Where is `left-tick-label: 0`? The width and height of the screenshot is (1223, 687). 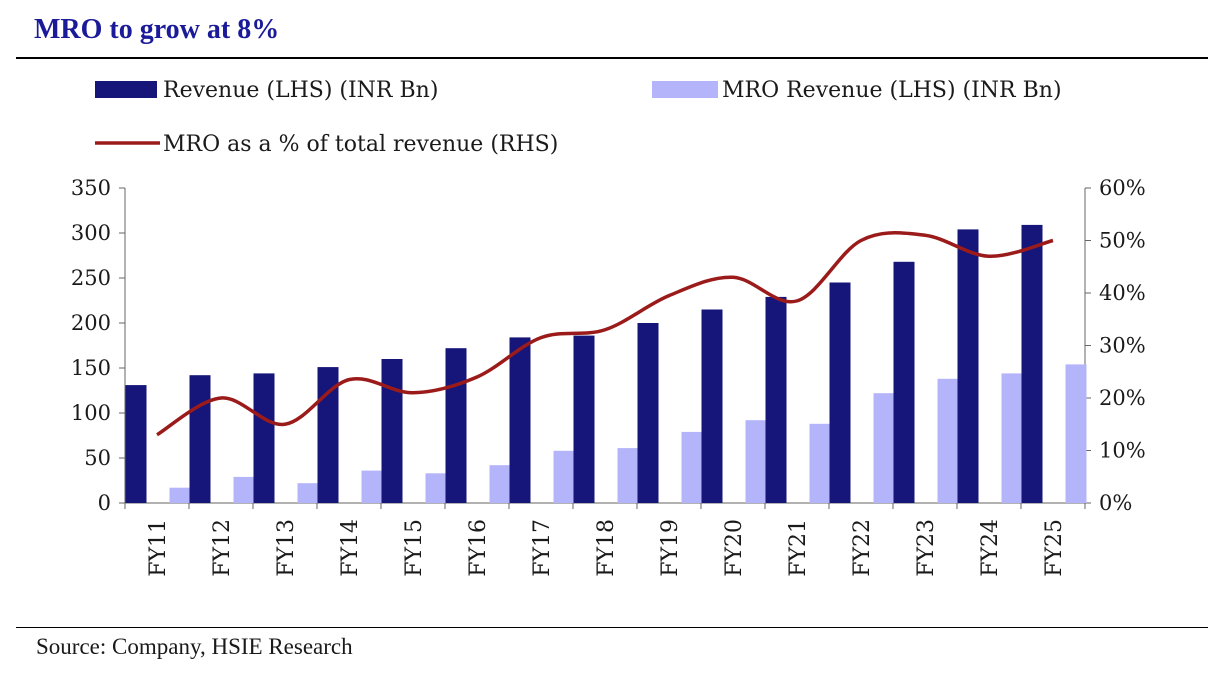 left-tick-label: 0 is located at coordinates (104, 503).